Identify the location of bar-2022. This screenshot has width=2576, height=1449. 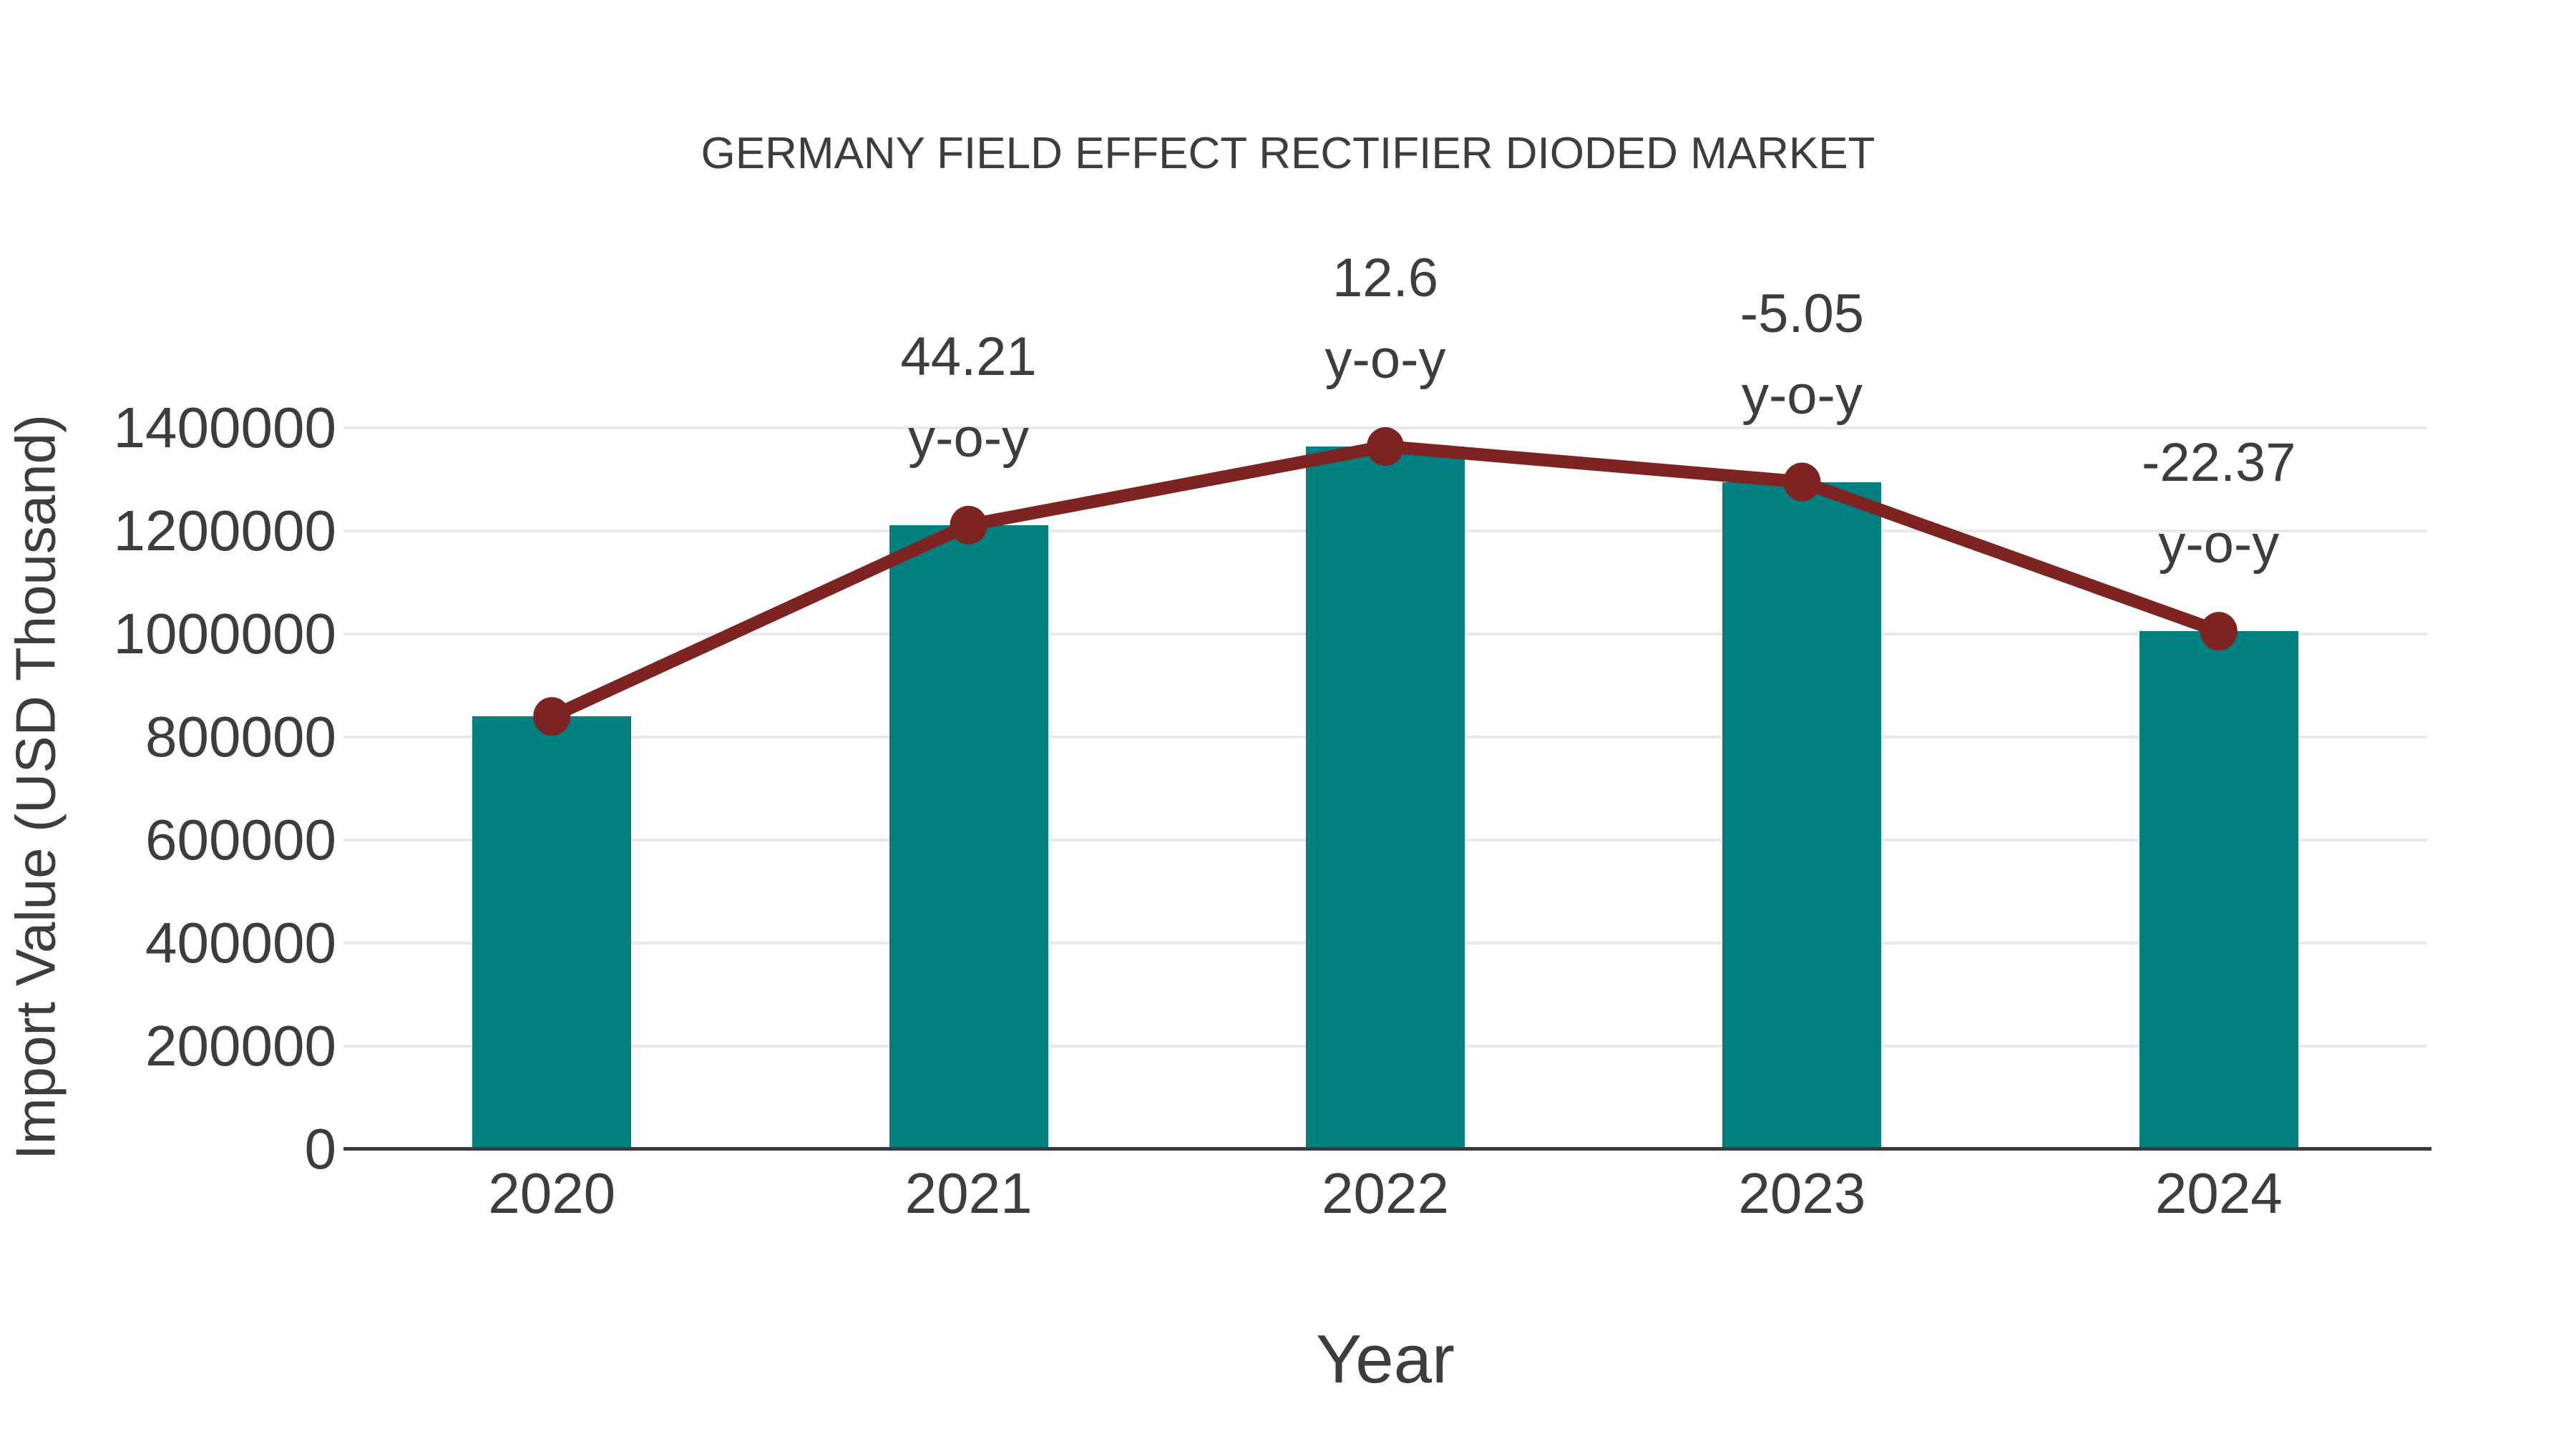
(1385, 797).